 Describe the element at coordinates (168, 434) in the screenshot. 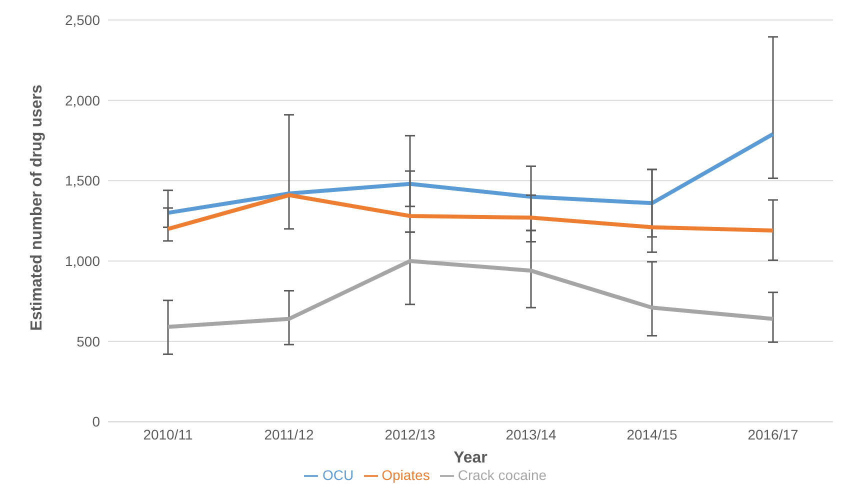

I see `x-tick-label: 2010/11` at that location.